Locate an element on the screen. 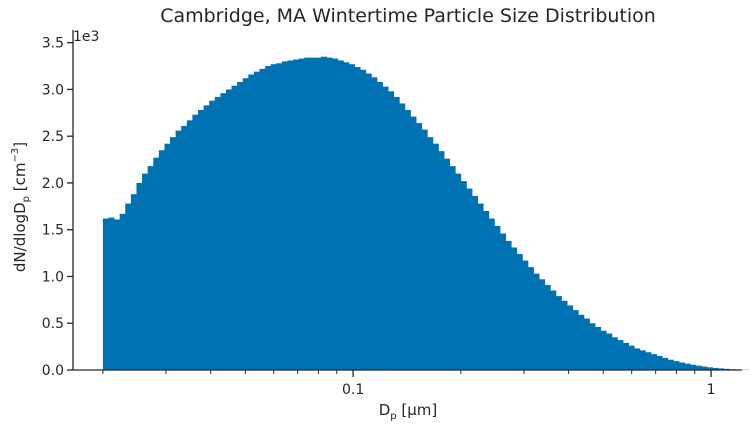 Image resolution: width=749 pixels, height=430 pixels. y-tick-label: 3.0 is located at coordinates (53, 90).